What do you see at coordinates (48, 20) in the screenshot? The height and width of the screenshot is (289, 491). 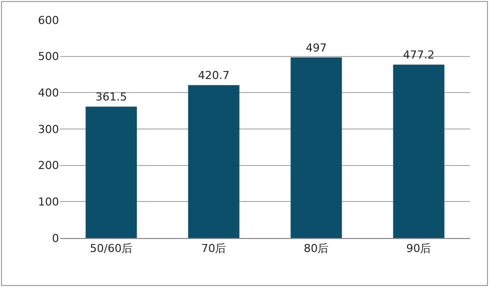 I see `y-tick-label: 600` at bounding box center [48, 20].